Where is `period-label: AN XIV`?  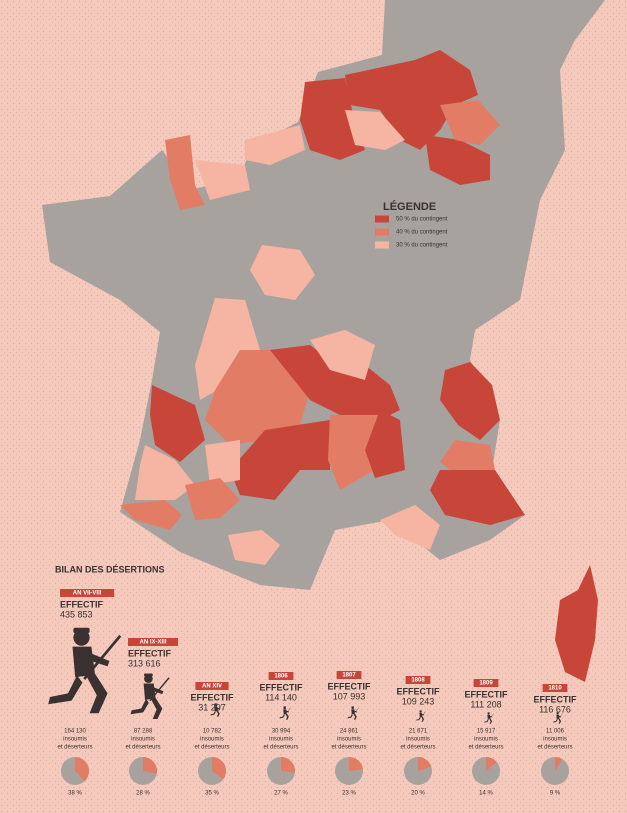 period-label: AN XIV is located at coordinates (212, 687).